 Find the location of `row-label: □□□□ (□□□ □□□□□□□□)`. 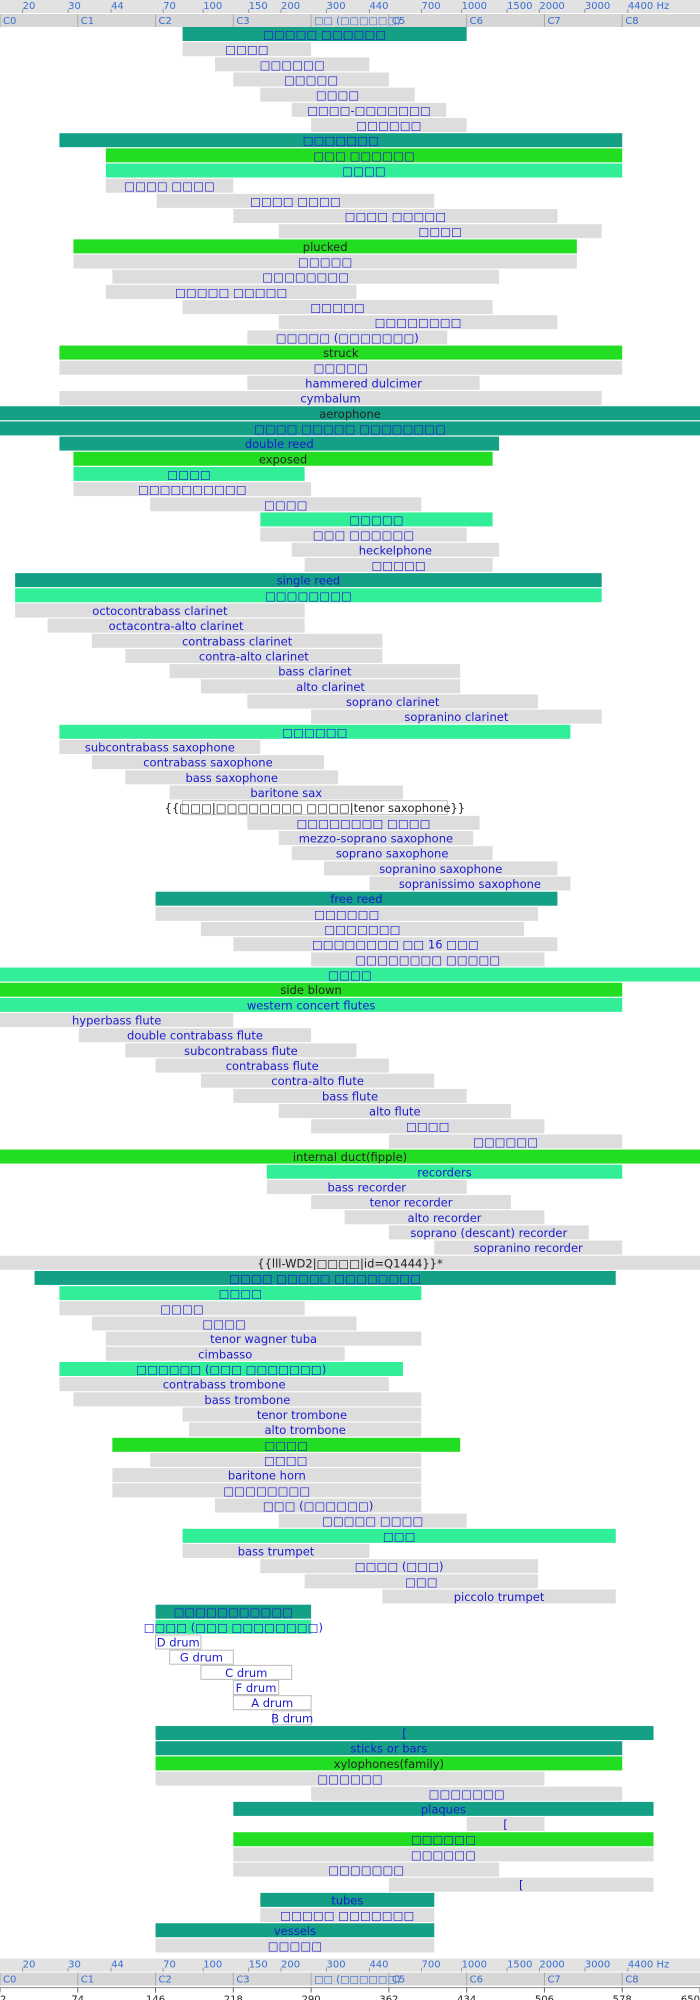

row-label: □□□□ (□□□ □□□□□□□□) is located at coordinates (233, 1627).